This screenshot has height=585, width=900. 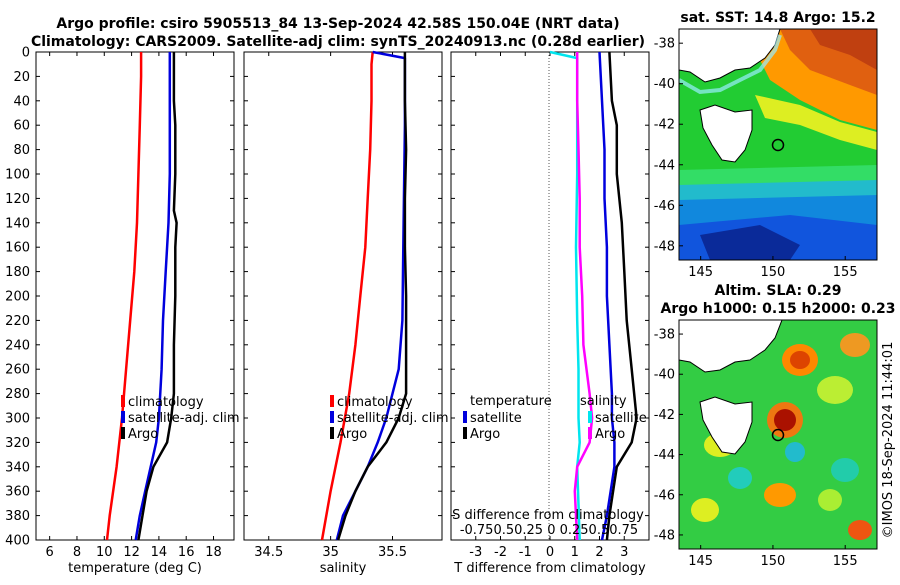 I want to click on depth-tick-label: 180, so click(x=17, y=272).